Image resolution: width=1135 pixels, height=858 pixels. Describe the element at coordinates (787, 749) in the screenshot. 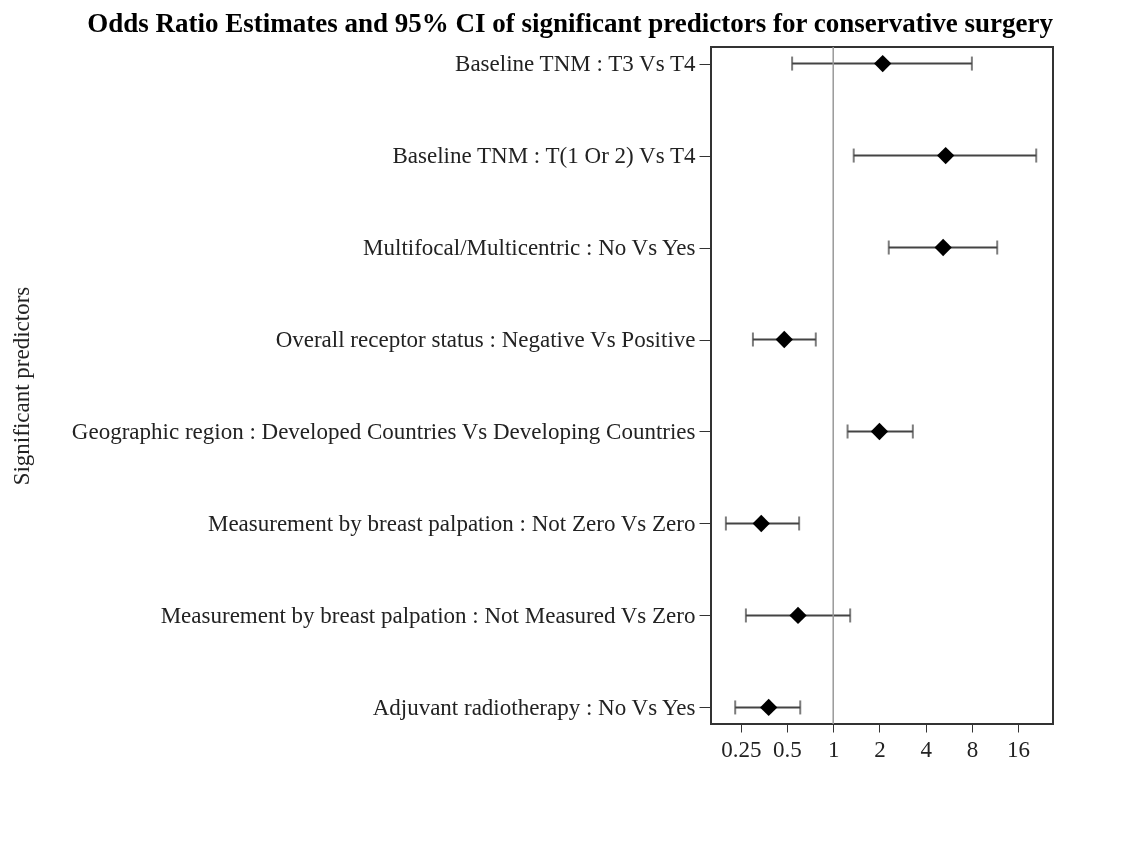

I see `x-tick-label: 0.5` at that location.